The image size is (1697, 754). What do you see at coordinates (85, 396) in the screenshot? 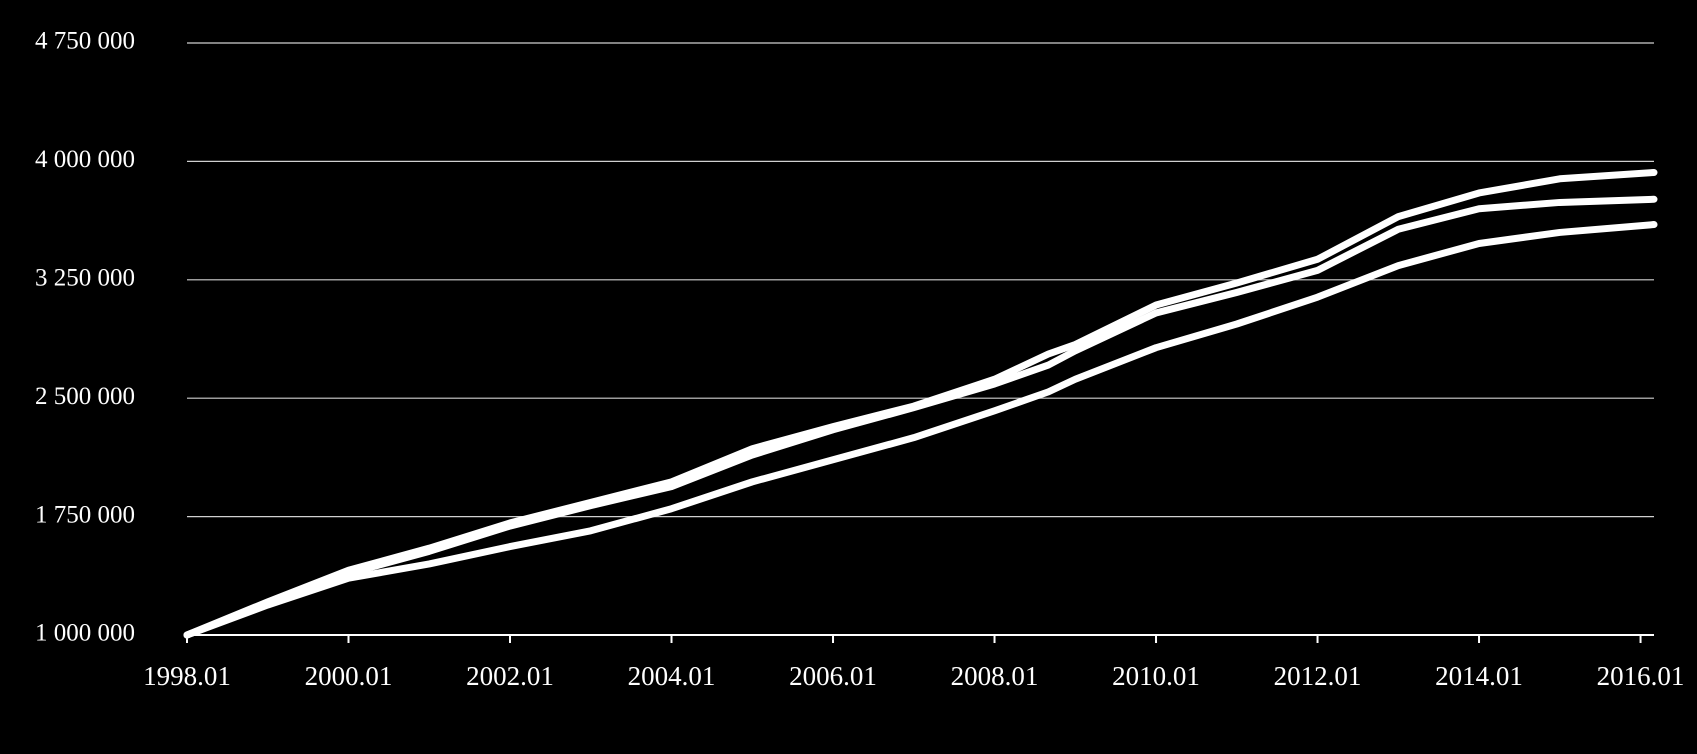
I see `y-tick-label: 2 500 000` at bounding box center [85, 396].